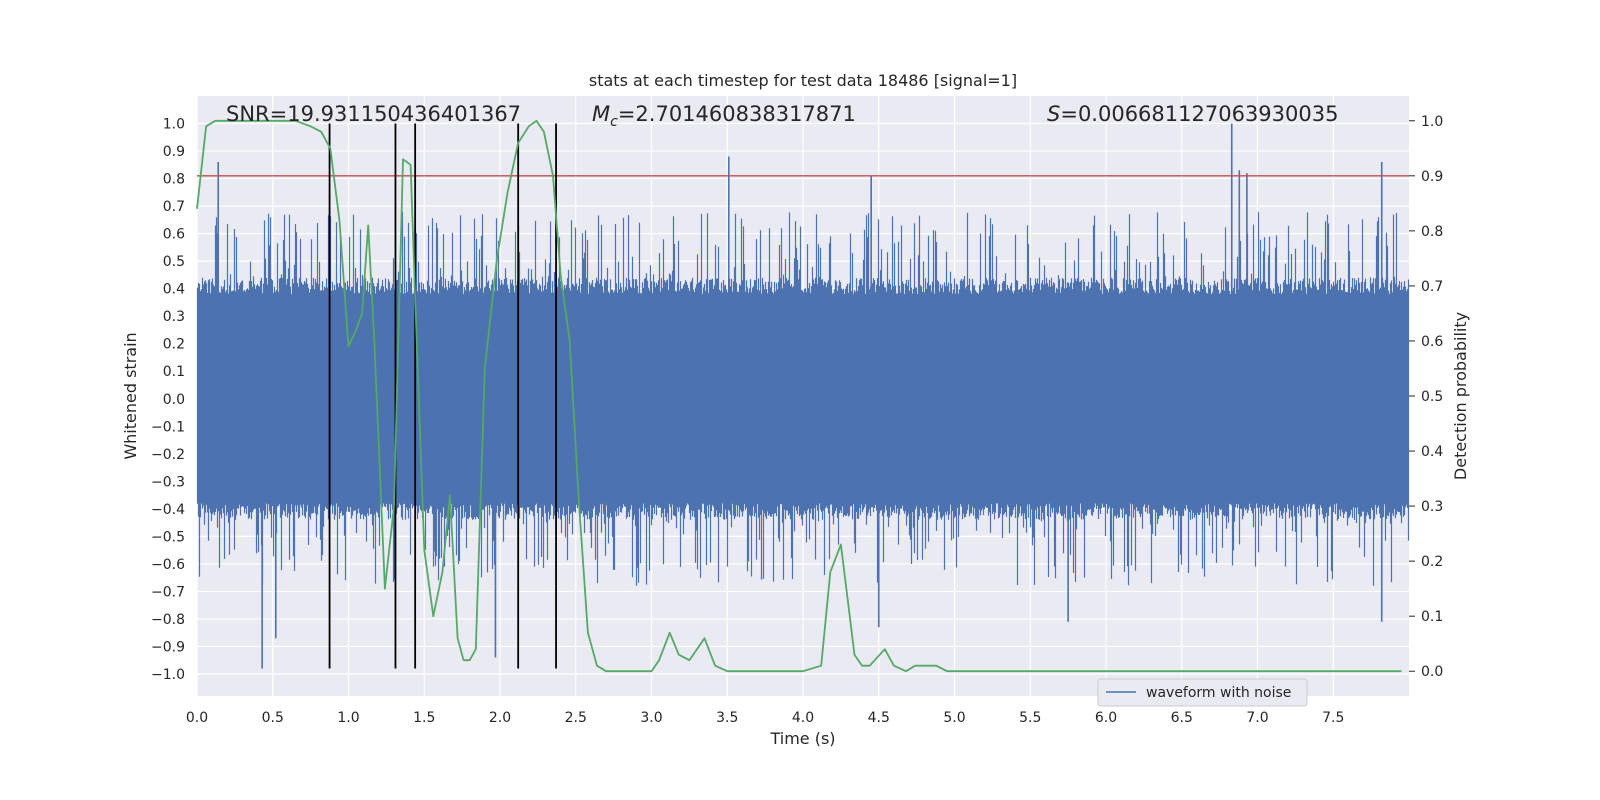 Image resolution: width=1600 pixels, height=800 pixels. I want to click on x-tick-label: 3.0, so click(651, 718).